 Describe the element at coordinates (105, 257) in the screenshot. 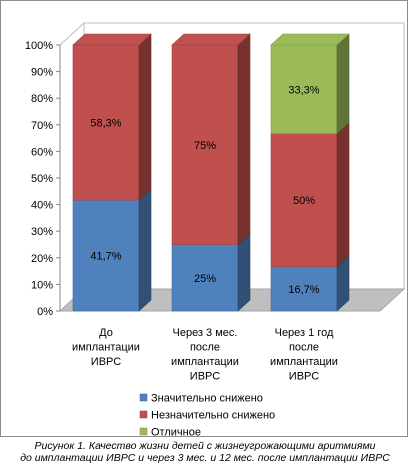

I see `data-label: 41,7%` at that location.